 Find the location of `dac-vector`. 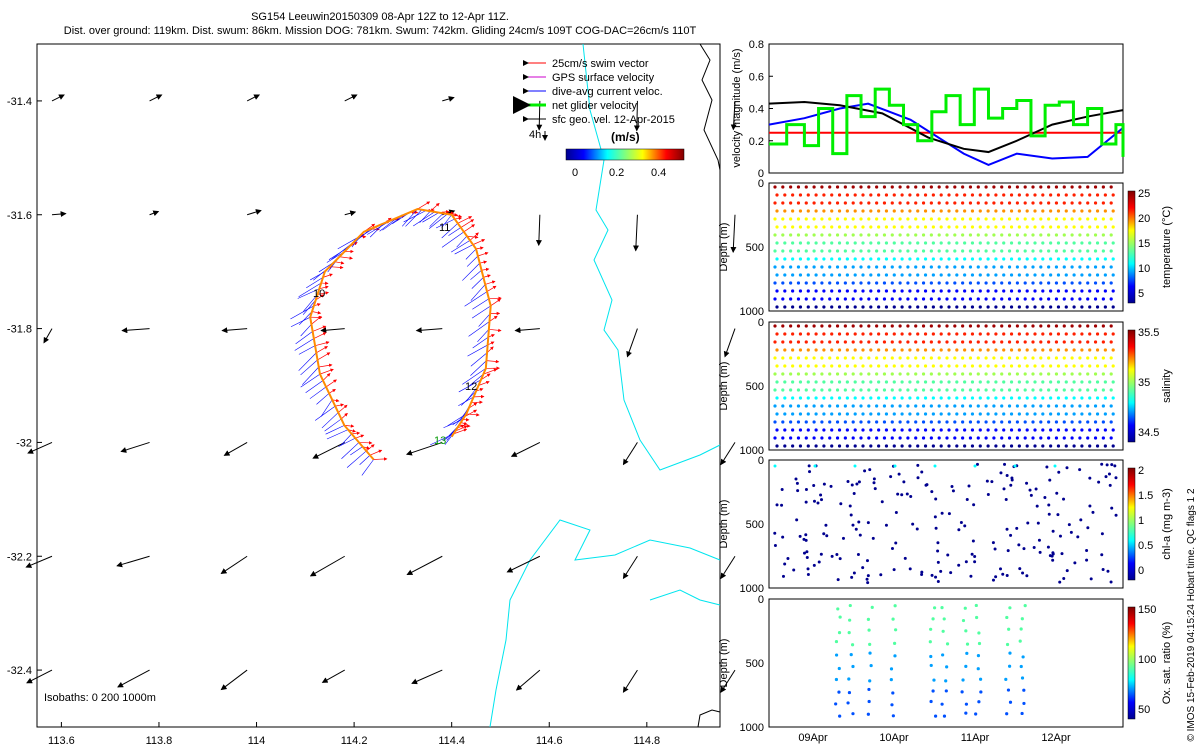

dac-vector is located at coordinates (365, 460).